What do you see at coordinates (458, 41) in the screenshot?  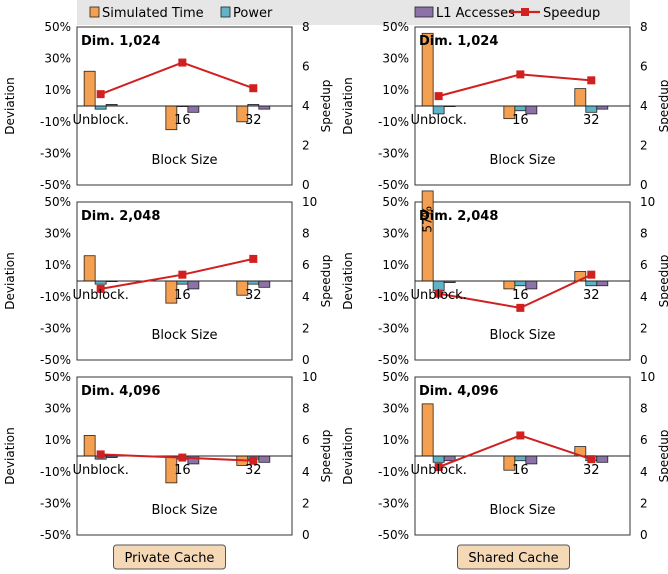 I see `panel-title: Dim. 1,024` at bounding box center [458, 41].